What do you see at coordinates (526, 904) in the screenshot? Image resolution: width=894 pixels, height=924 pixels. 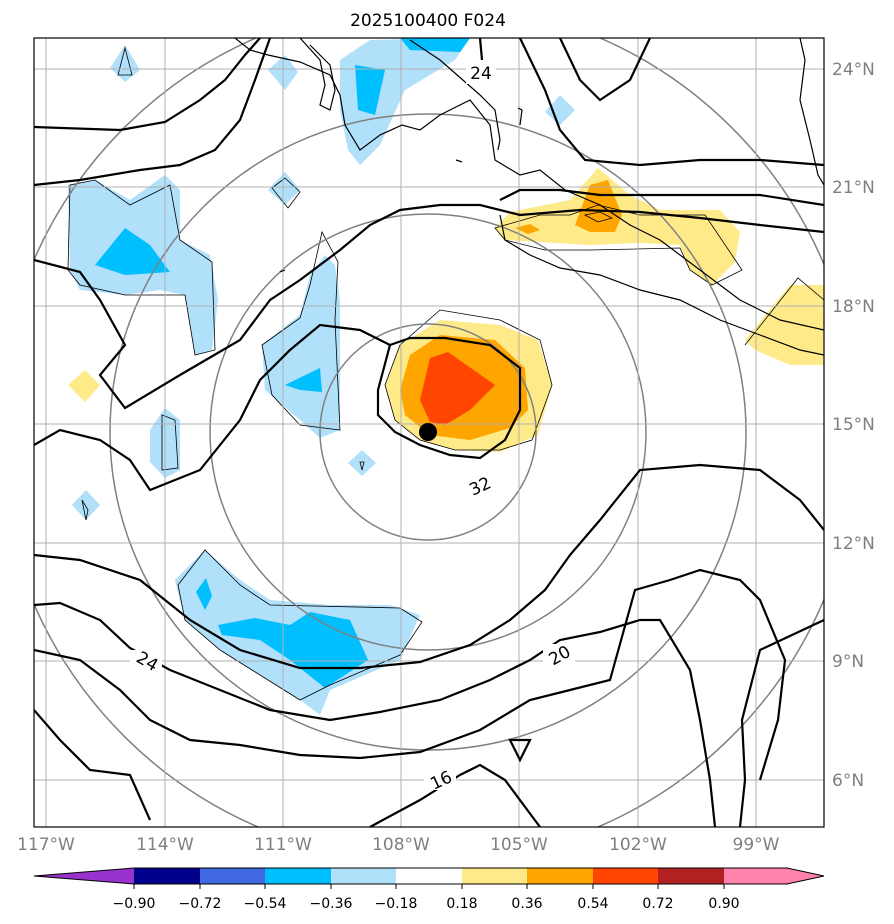 I see `colorbar-tick-label: 0.36` at bounding box center [526, 904].